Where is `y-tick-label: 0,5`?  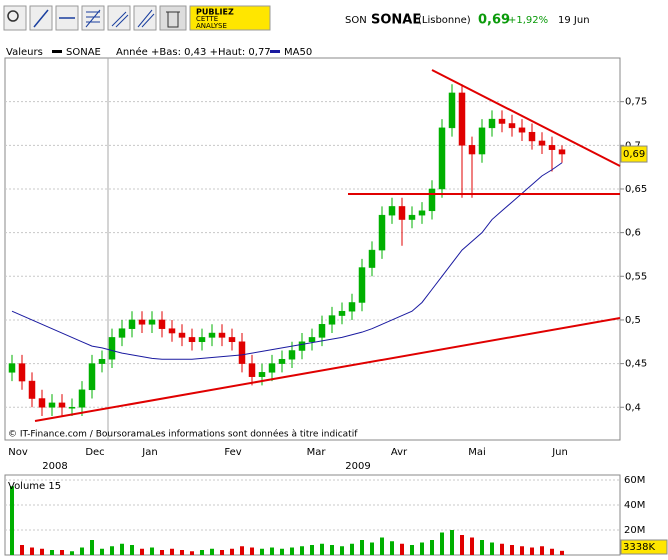 y-tick-label: 0,5 is located at coordinates (633, 320).